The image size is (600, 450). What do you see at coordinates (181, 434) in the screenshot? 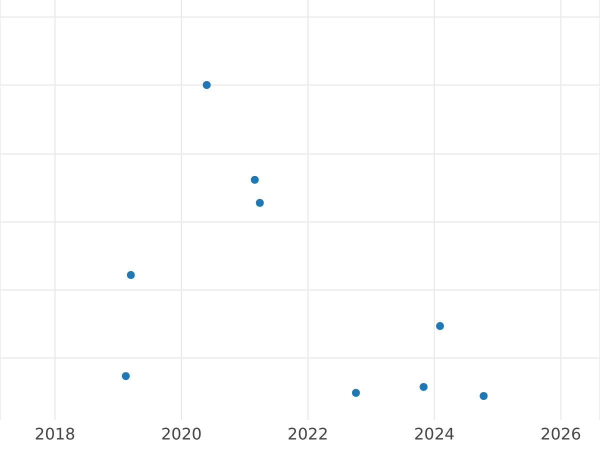
I see `x-tick-label: 2020` at bounding box center [181, 434].